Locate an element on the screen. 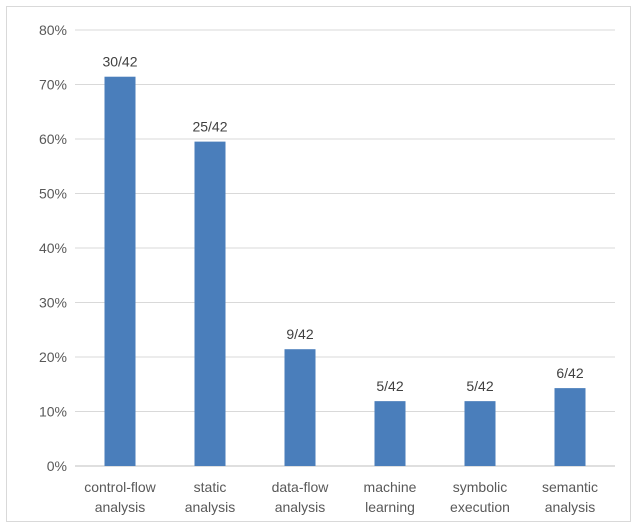 The height and width of the screenshot is (530, 639). y-tick-label: 50% is located at coordinates (53, 194).